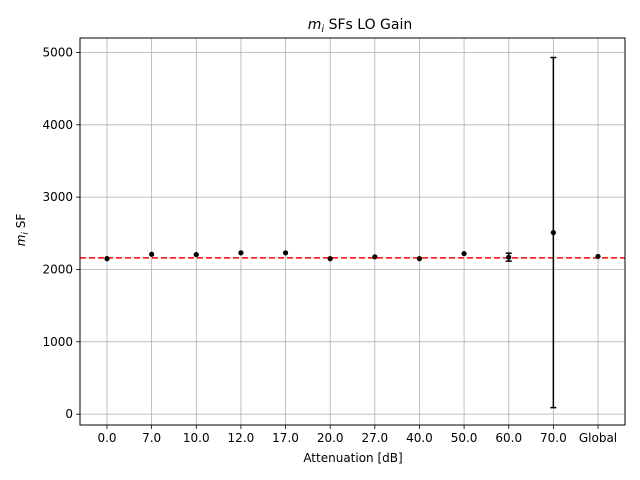  I want to click on y-axis-ticks: 0 1000 2000 3000 4000 5000, so click(61, 233).